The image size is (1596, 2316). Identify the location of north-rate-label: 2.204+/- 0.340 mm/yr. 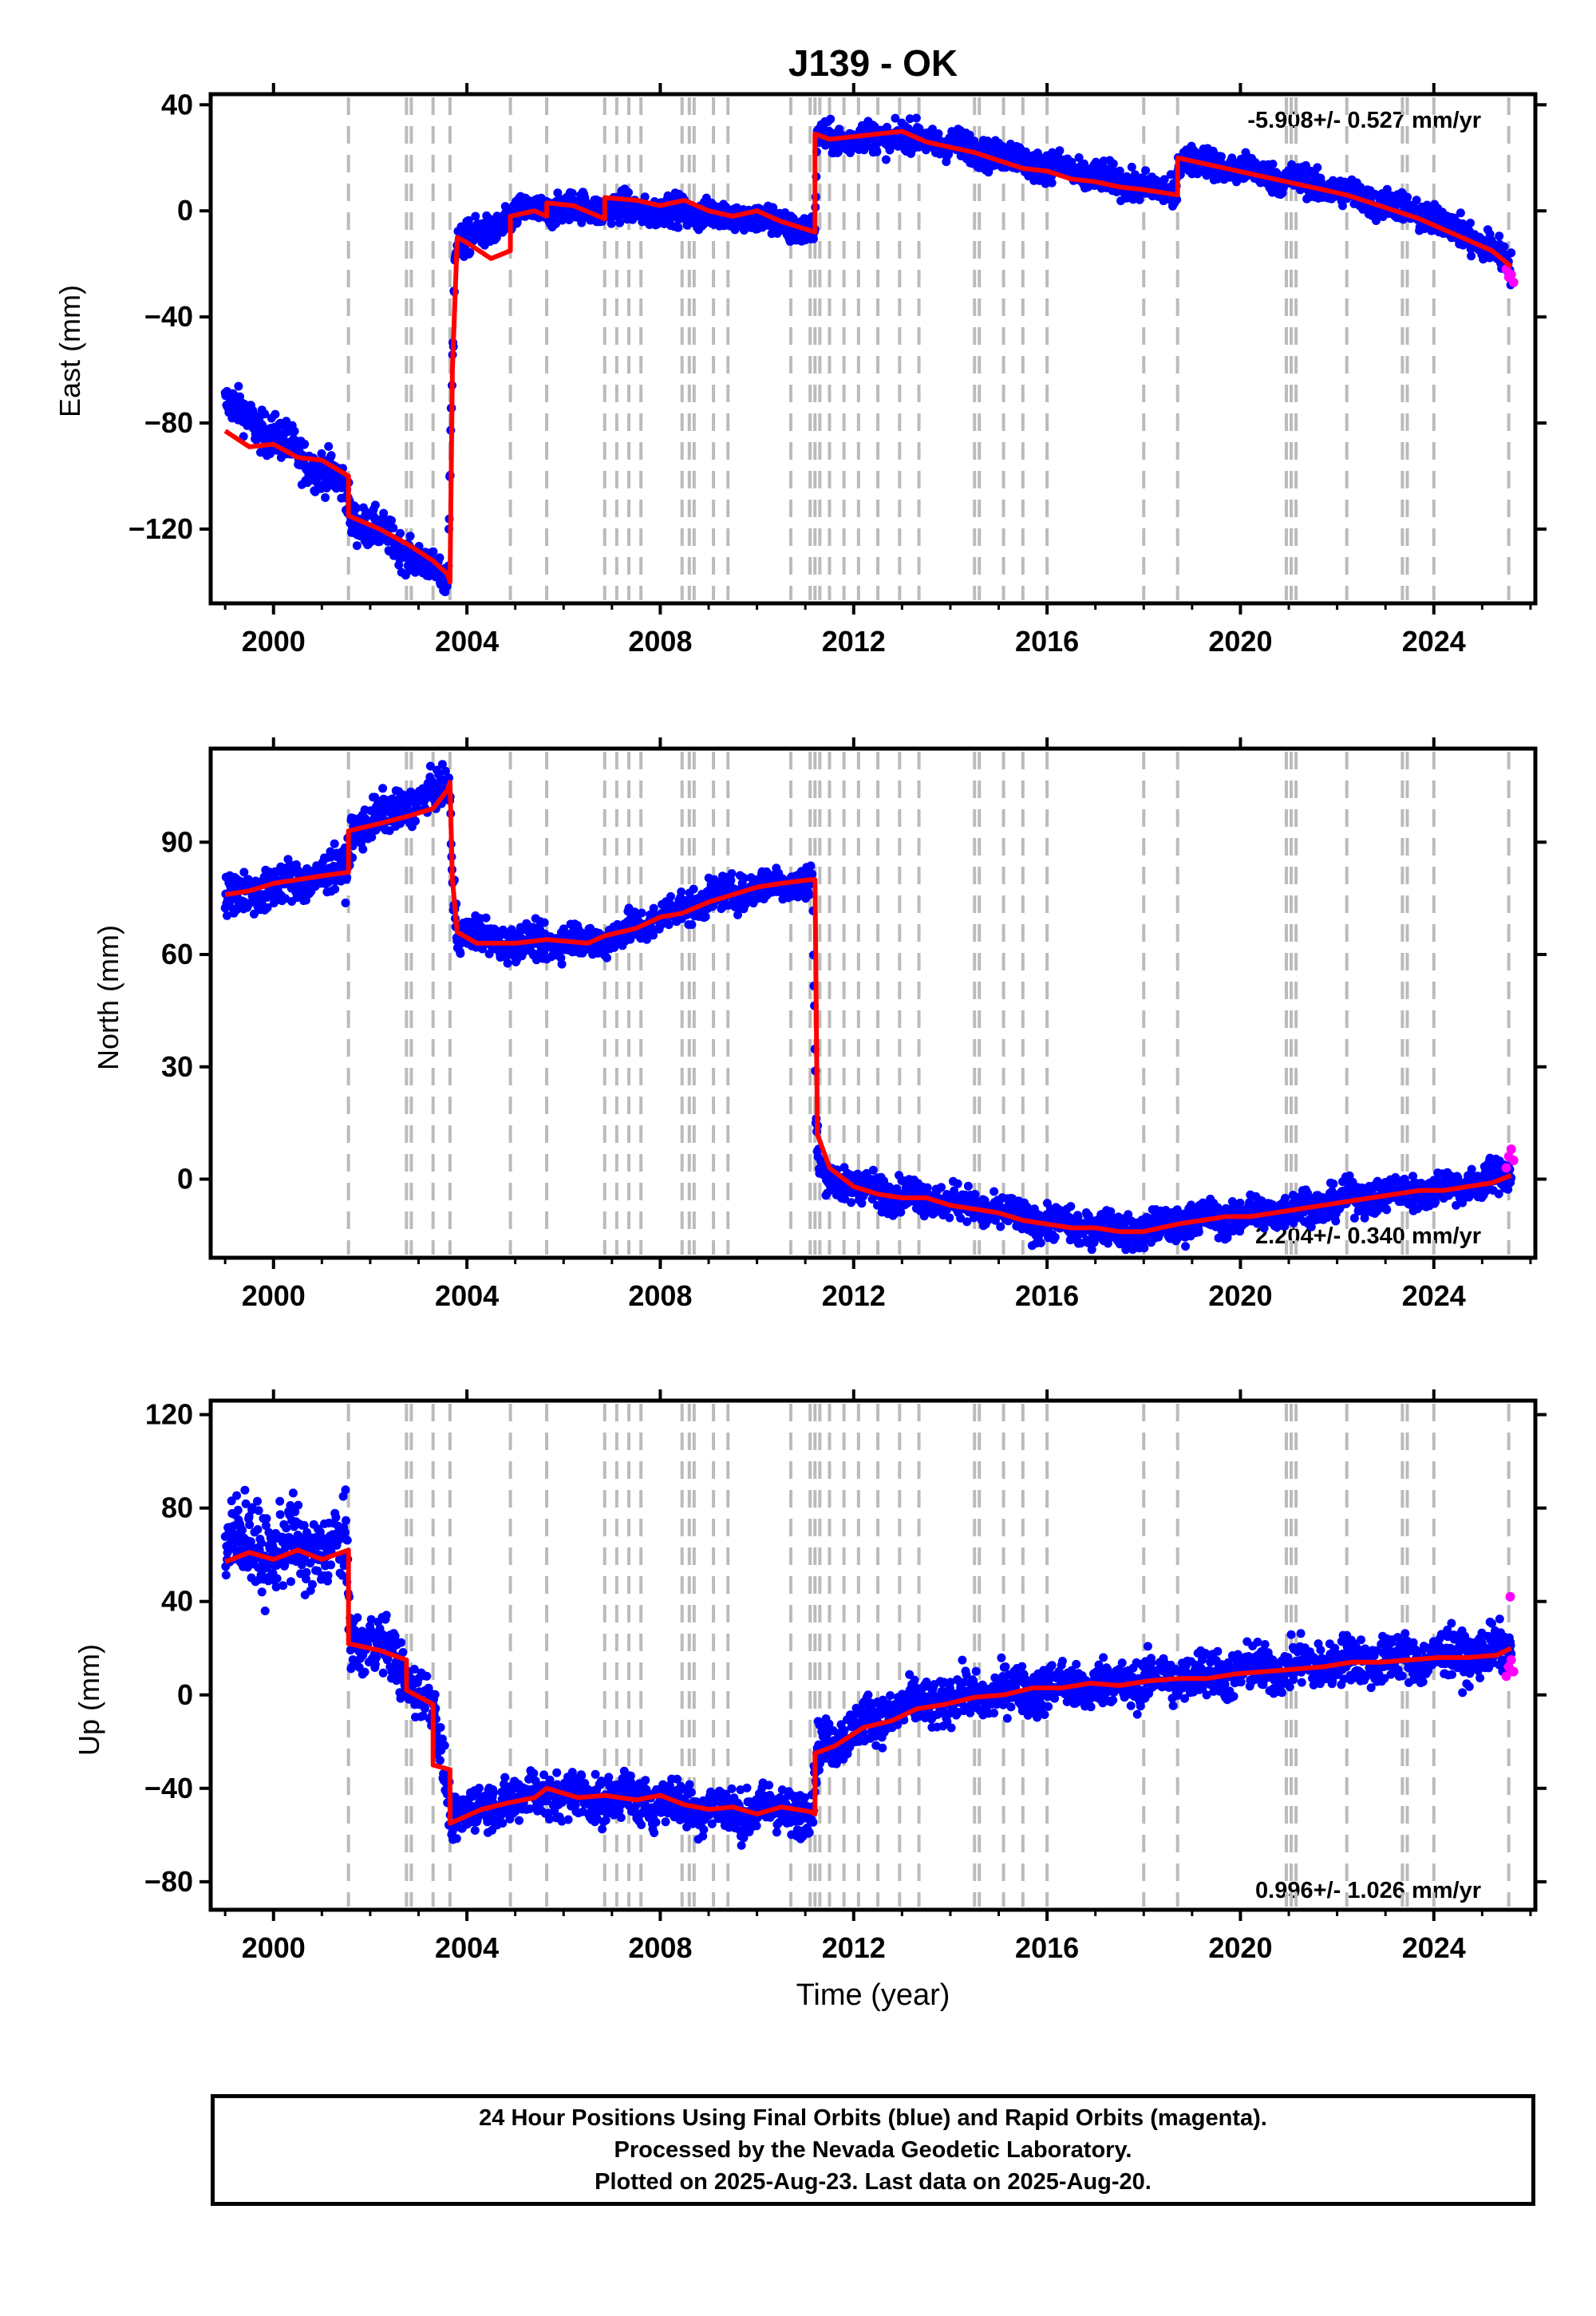
(1368, 1236).